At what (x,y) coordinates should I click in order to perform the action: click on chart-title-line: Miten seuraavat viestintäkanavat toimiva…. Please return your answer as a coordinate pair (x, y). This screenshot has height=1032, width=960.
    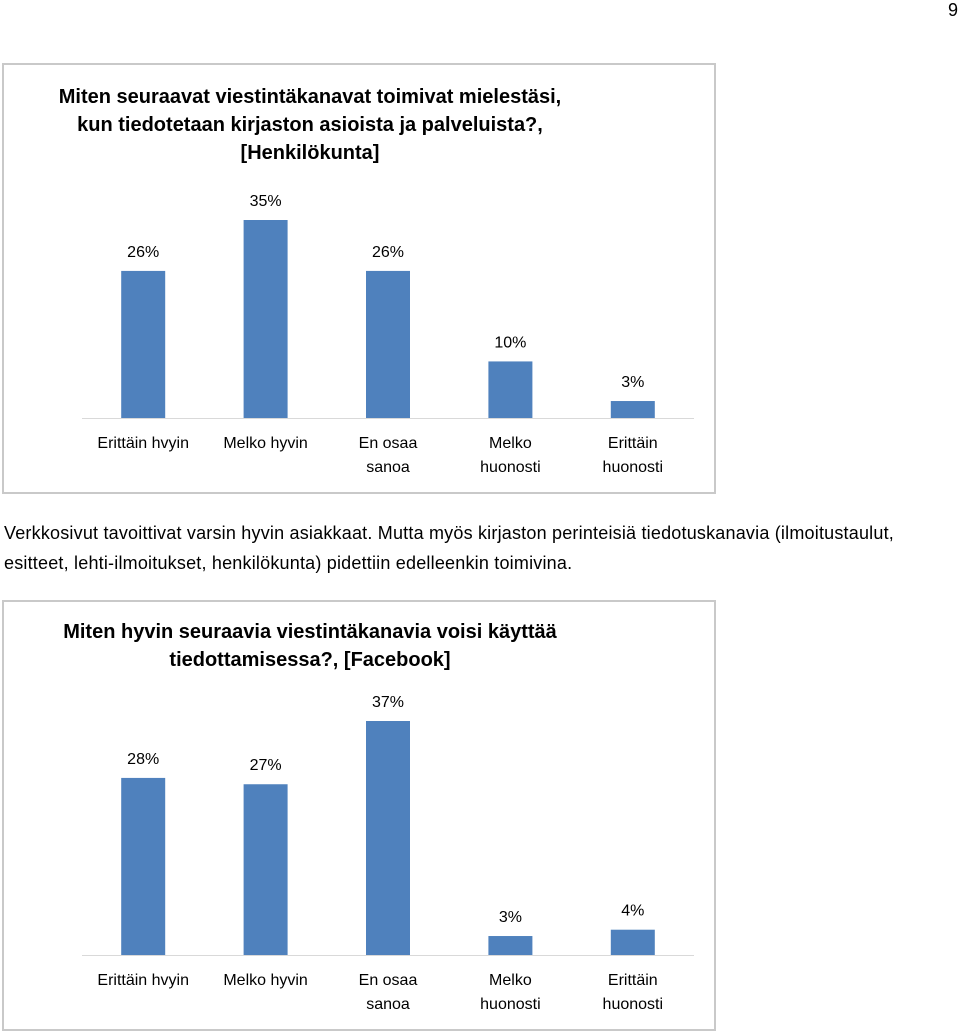
    Looking at the image, I should click on (310, 97).